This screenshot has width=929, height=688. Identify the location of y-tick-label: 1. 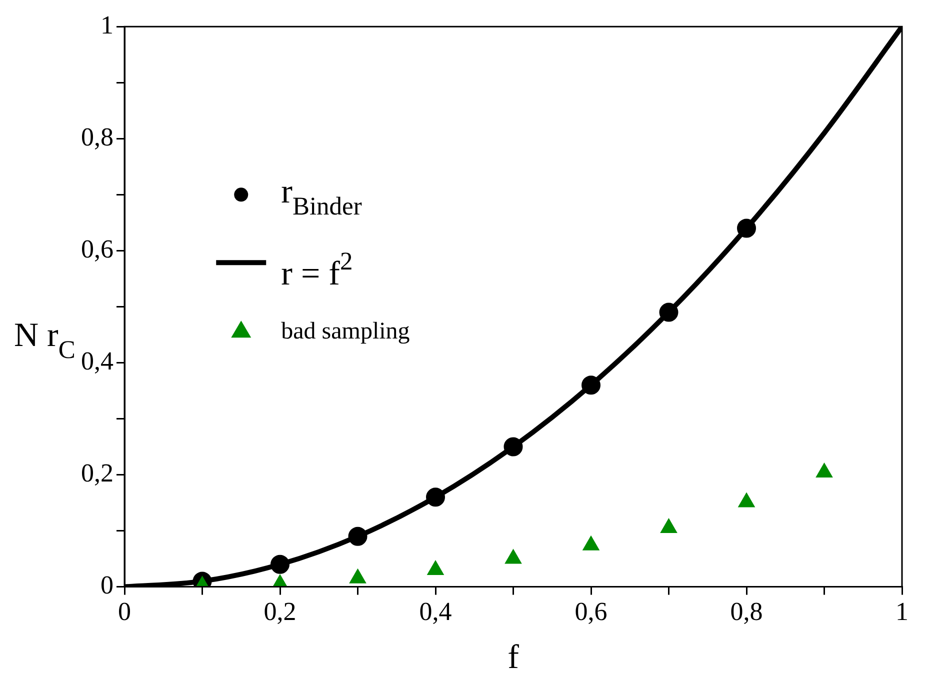
(107, 25).